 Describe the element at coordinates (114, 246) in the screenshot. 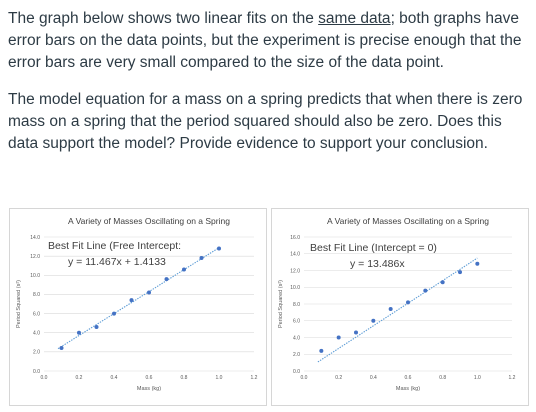

I see `fit-label-line-1: Best Fit Line (Free Intercept:` at that location.